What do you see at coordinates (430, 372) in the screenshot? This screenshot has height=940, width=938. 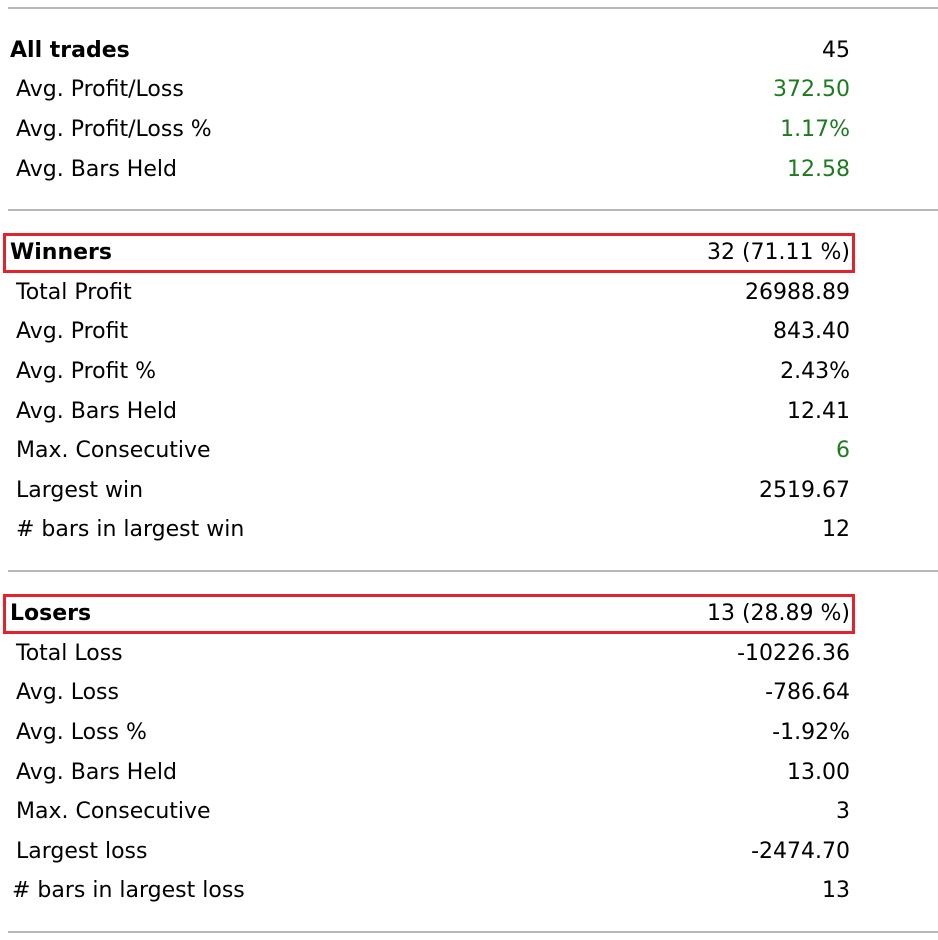 I see `stat-row: Avg. Profit % 2.43%` at bounding box center [430, 372].